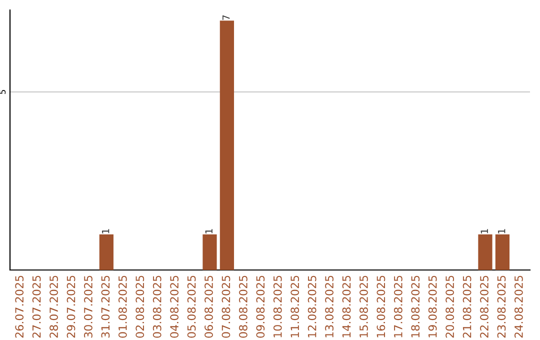 Image resolution: width=540 pixels, height=340 pixels. I want to click on x-tick-label: 11.08.2025, so click(295, 307).